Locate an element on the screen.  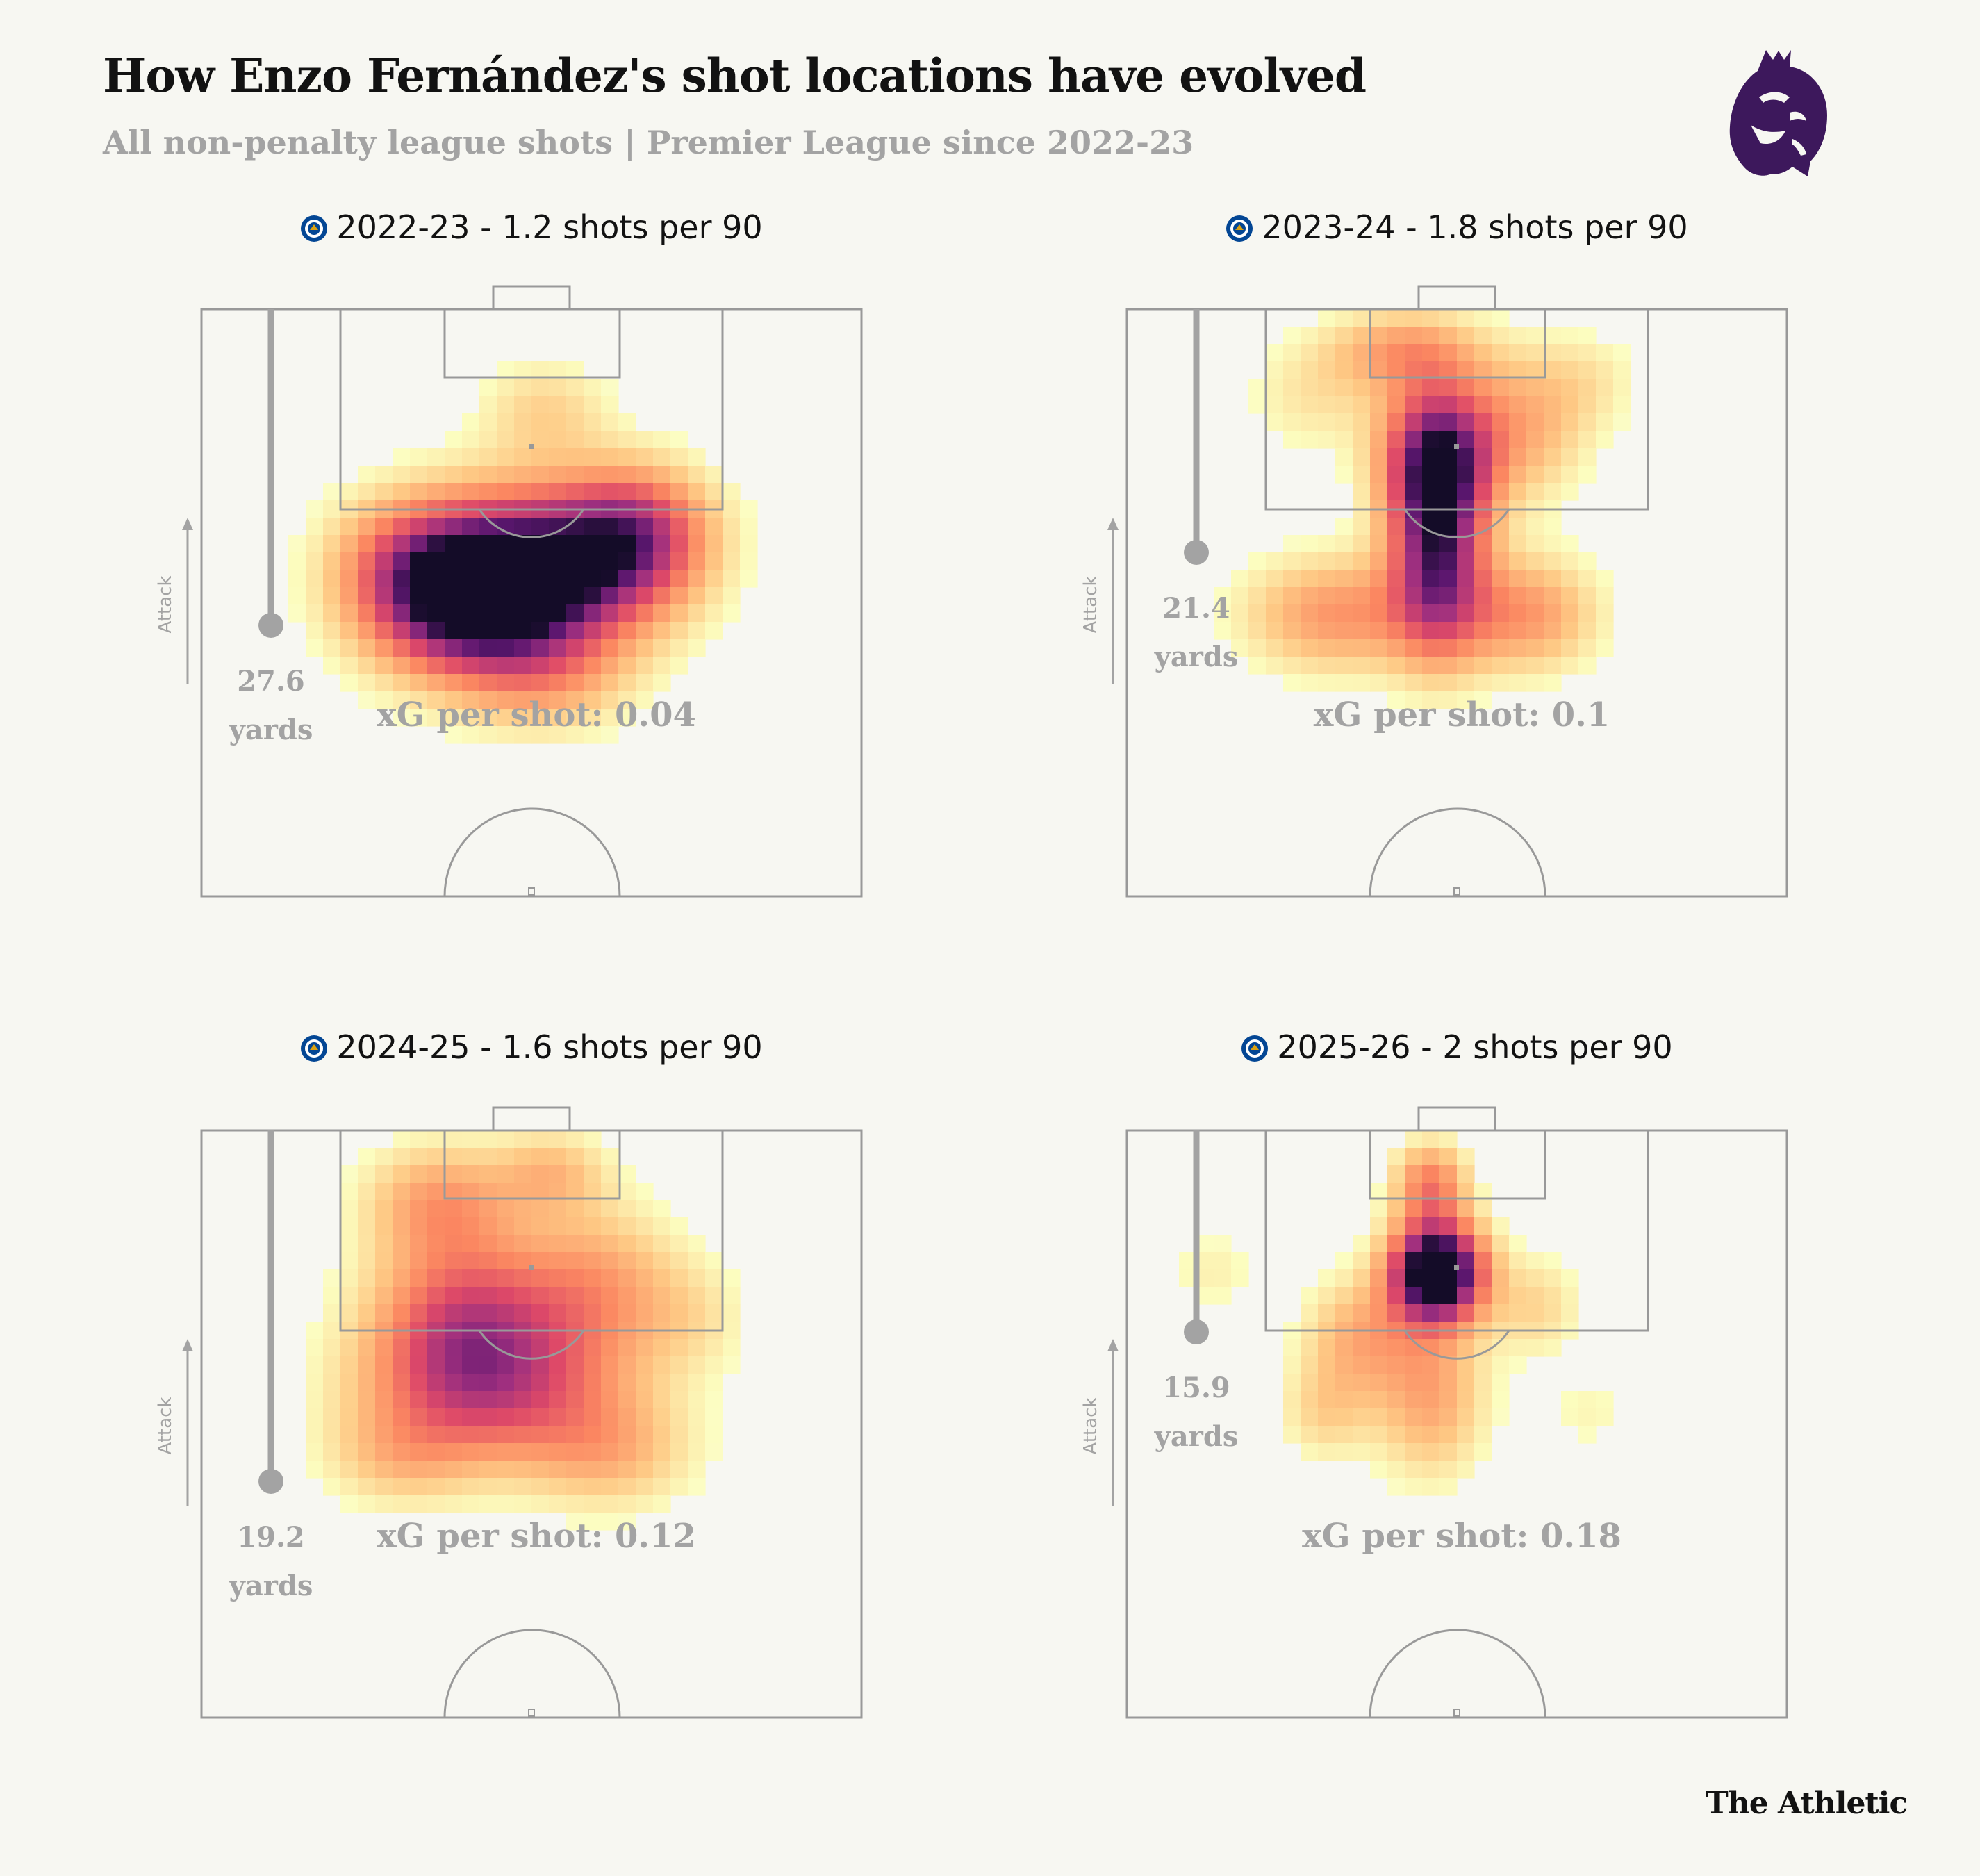
premier-league-lion-icon is located at coordinates (1778, 113).